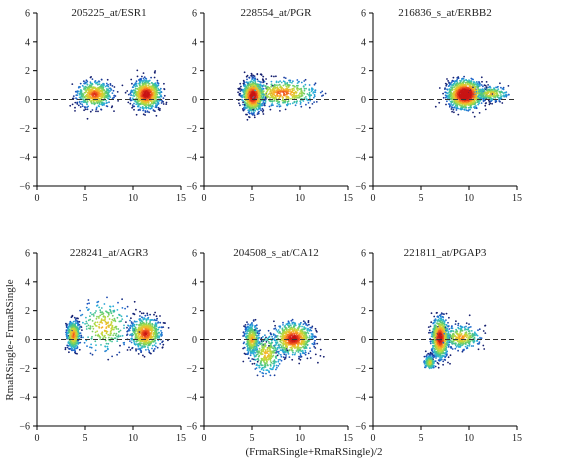 This screenshot has width=566, height=459. Describe the element at coordinates (363, 100) in the screenshot. I see `y-tick-label: 0` at that location.